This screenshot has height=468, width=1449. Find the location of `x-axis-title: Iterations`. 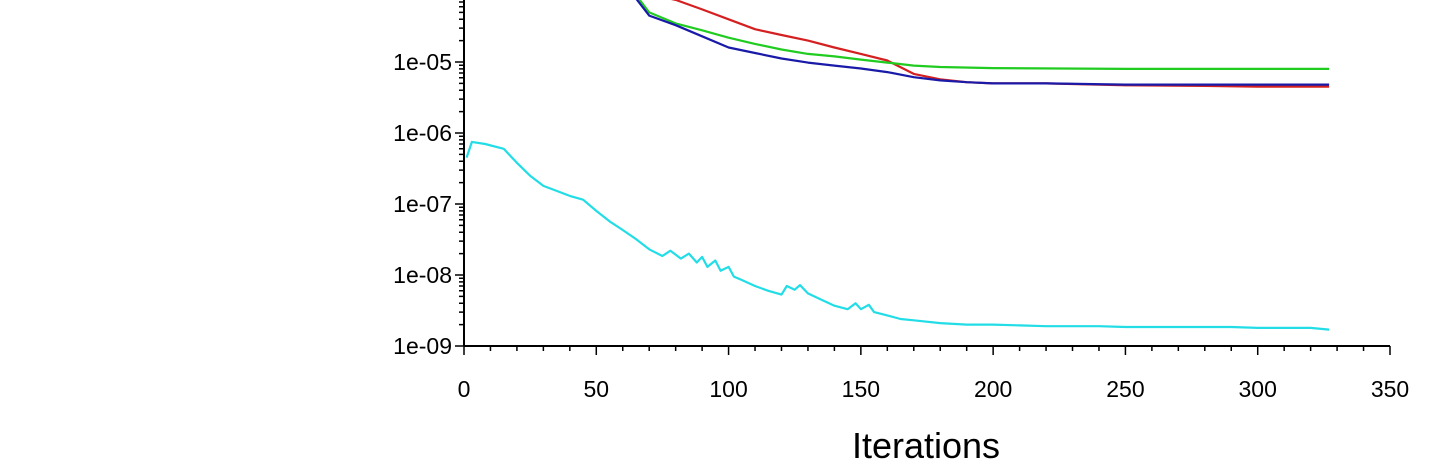

x-axis-title: Iterations is located at coordinates (926, 445).